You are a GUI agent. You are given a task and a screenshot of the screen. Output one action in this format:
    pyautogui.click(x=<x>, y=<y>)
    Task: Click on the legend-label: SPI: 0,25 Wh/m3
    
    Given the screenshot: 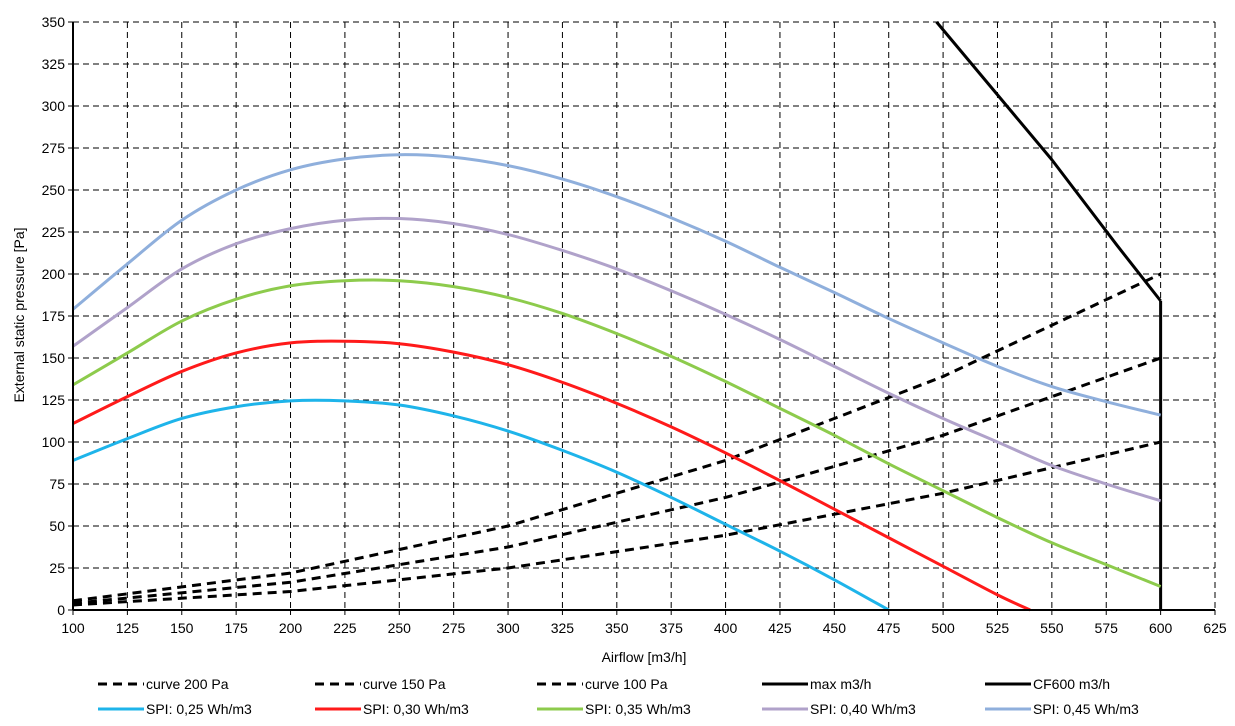 What is the action you would take?
    pyautogui.click(x=199, y=709)
    